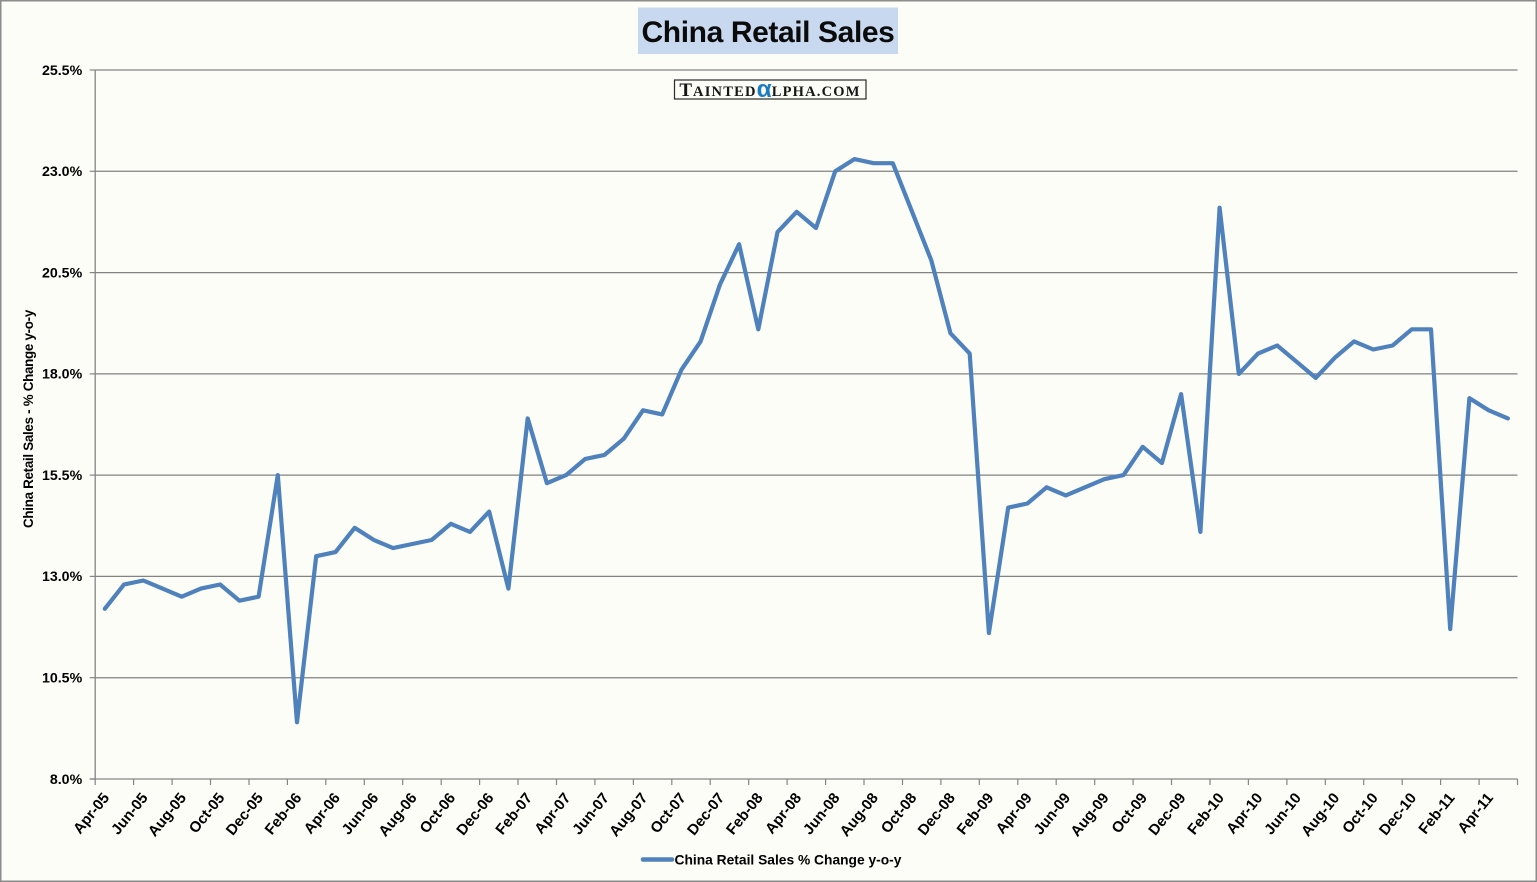 Image resolution: width=1537 pixels, height=882 pixels. I want to click on svg-text: 23.0%, so click(62, 172).